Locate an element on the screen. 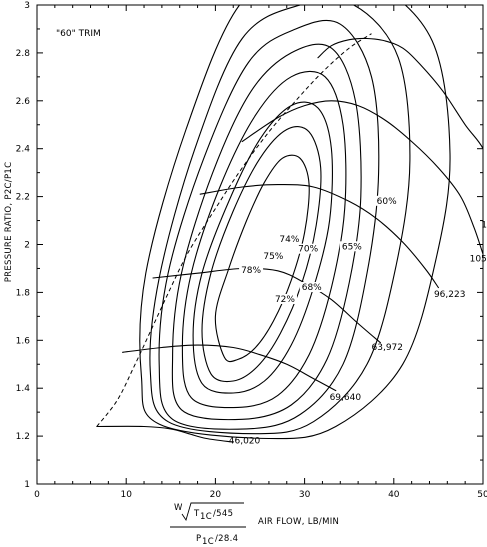 This screenshot has width=487, height=547. y-tick-label: 1.2 is located at coordinates (23, 437).